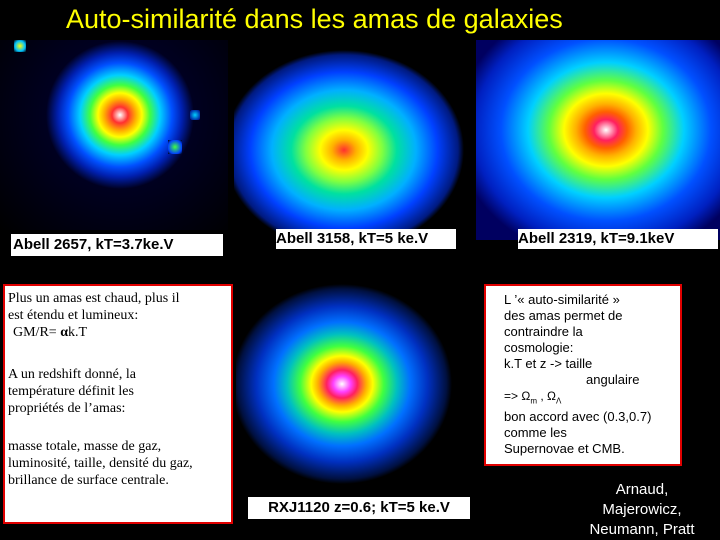  What do you see at coordinates (117, 245) in the screenshot?
I see `caption-abell-2657: Abell 2657, kT=3.7ke.V` at bounding box center [117, 245].